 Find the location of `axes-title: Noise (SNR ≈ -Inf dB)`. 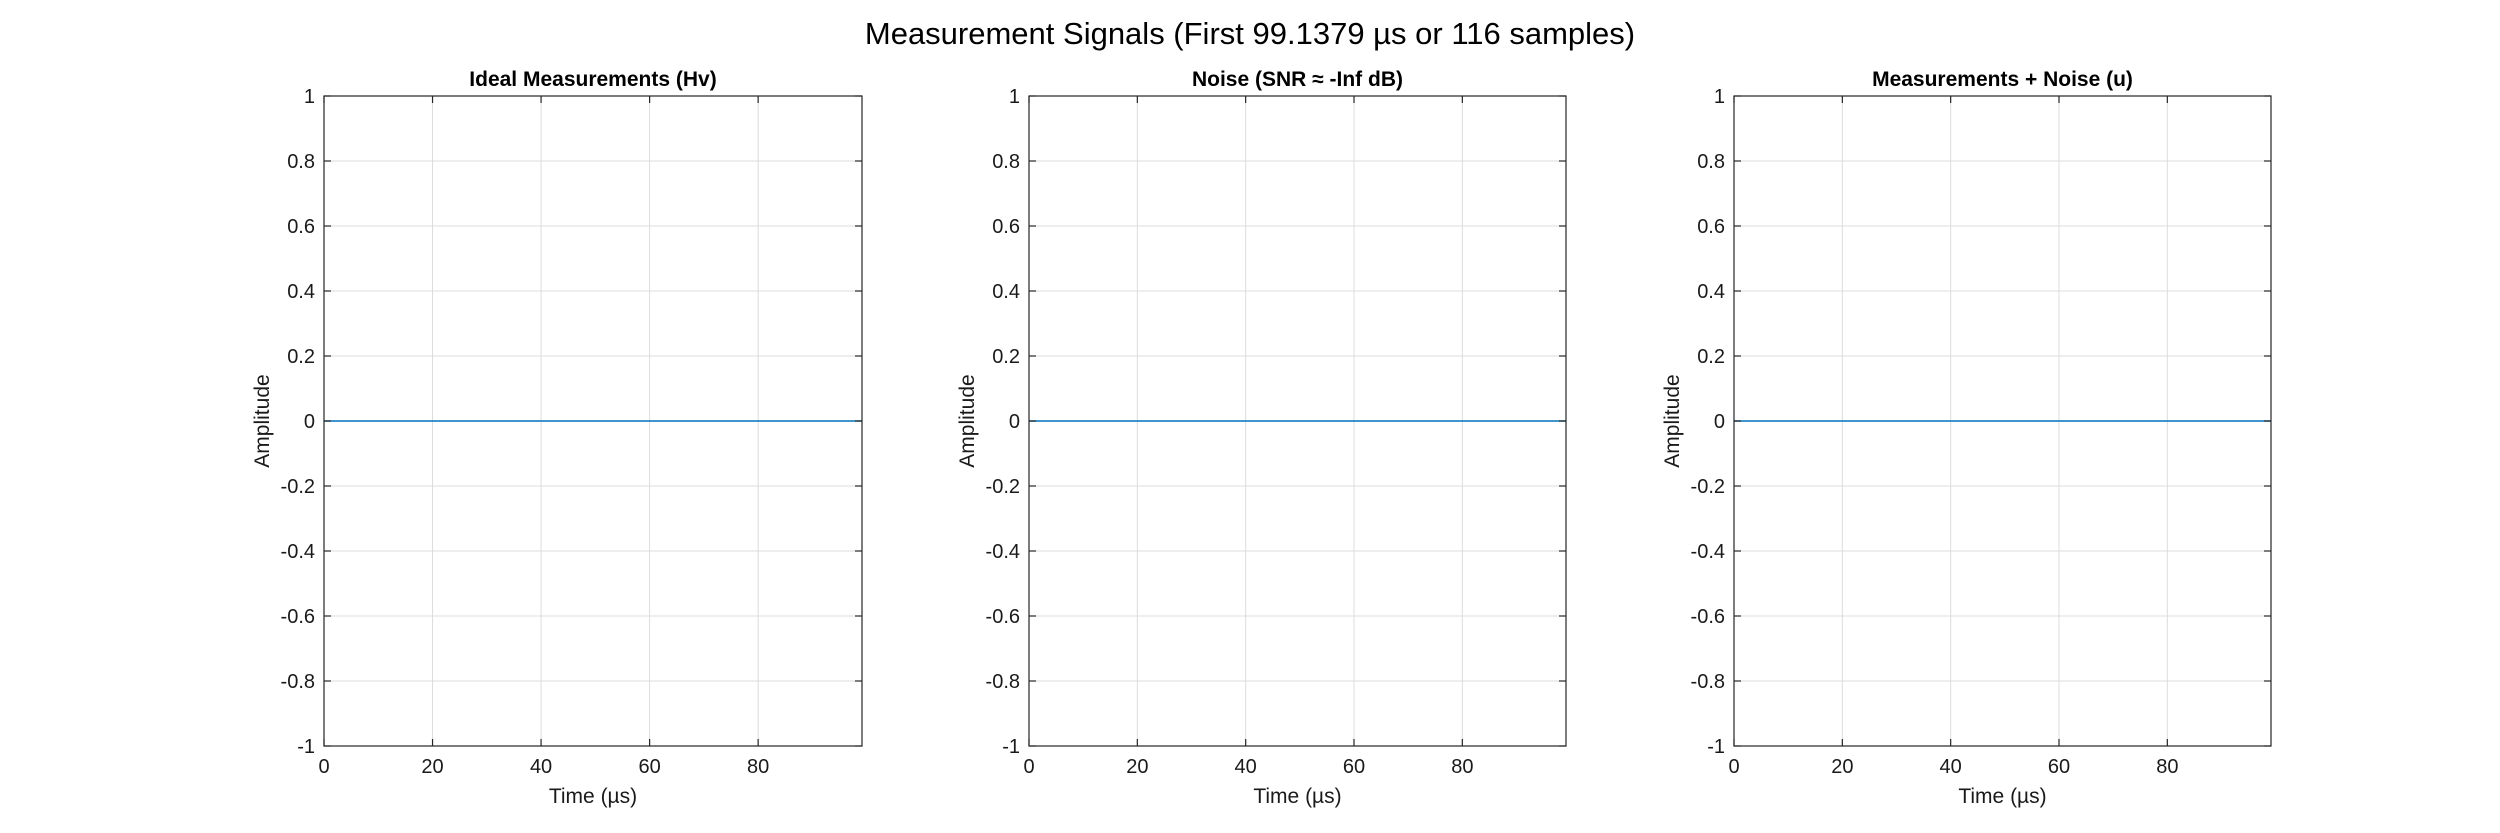

axes-title: Noise (SNR ≈ -Inf dB) is located at coordinates (1297, 79).